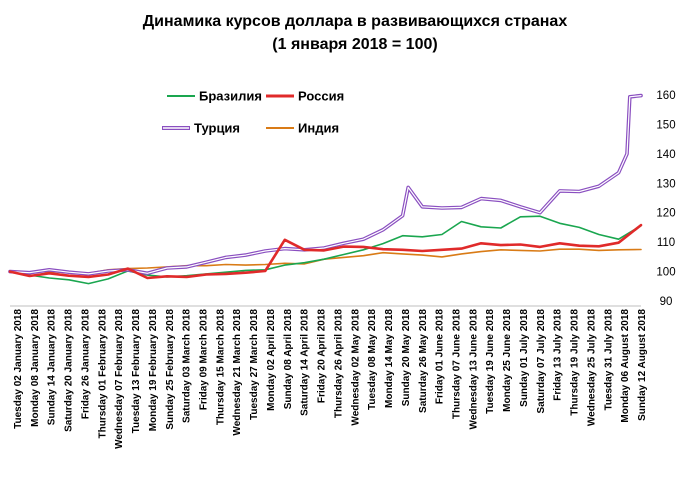 The width and height of the screenshot is (684, 496). I want to click on y-tick-label: 130, so click(665, 184).